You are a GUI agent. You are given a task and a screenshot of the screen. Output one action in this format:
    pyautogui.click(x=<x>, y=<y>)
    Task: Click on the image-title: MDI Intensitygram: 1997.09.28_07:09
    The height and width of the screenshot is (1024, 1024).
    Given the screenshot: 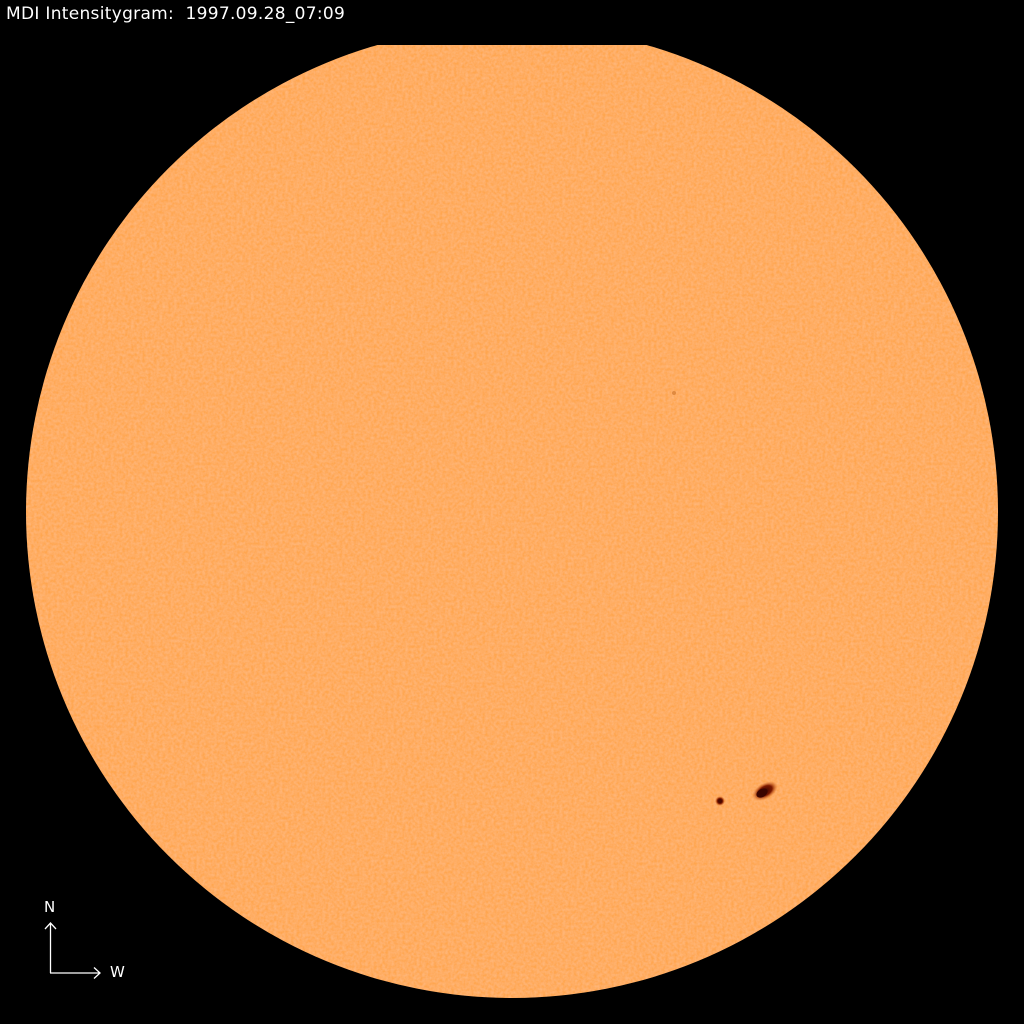 What is the action you would take?
    pyautogui.click(x=175, y=14)
    